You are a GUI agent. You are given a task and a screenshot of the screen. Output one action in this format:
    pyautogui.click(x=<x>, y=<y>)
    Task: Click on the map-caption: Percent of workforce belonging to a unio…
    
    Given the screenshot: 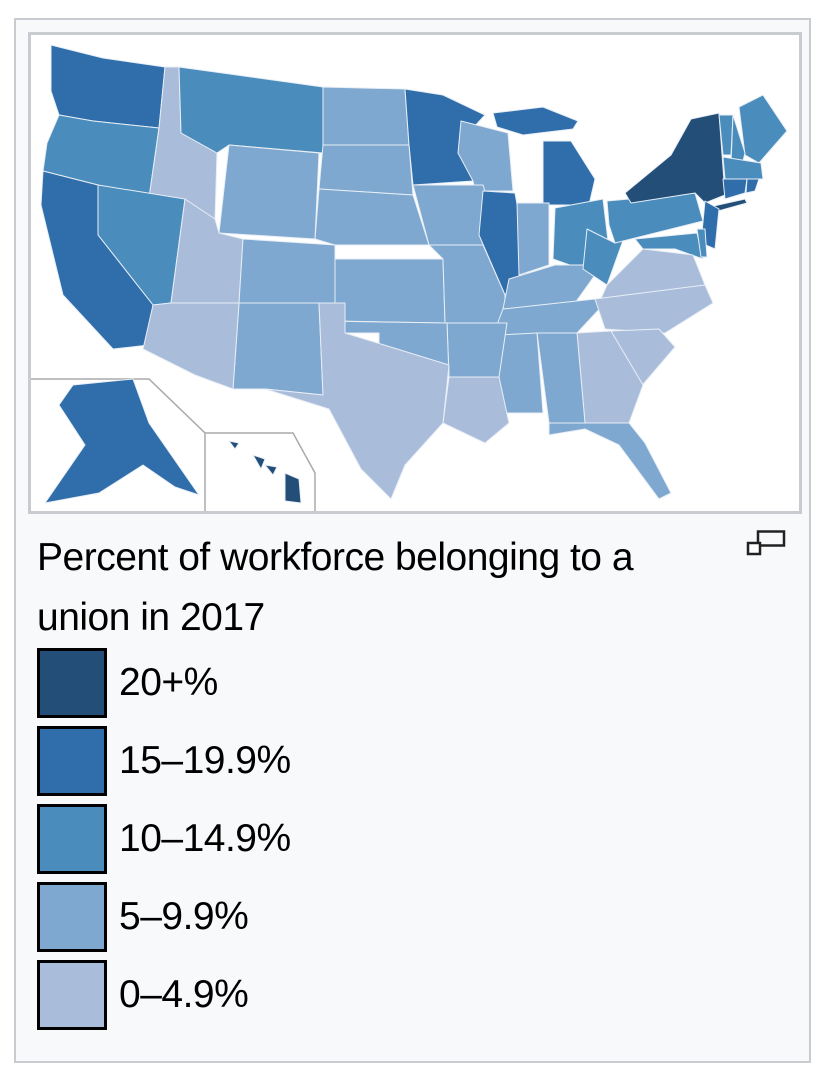 What is the action you would take?
    pyautogui.click(x=387, y=588)
    